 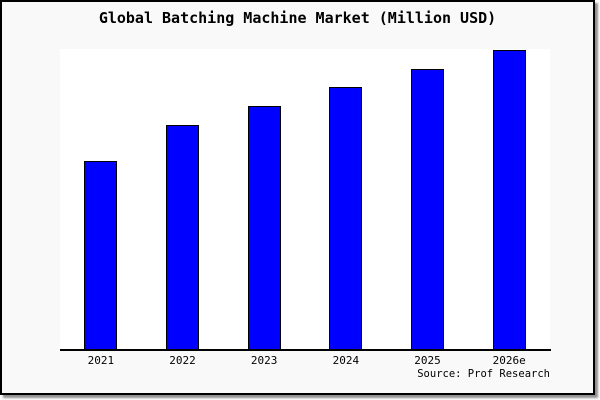 I want to click on x-tick-label-2024: 2024, so click(x=346, y=360).